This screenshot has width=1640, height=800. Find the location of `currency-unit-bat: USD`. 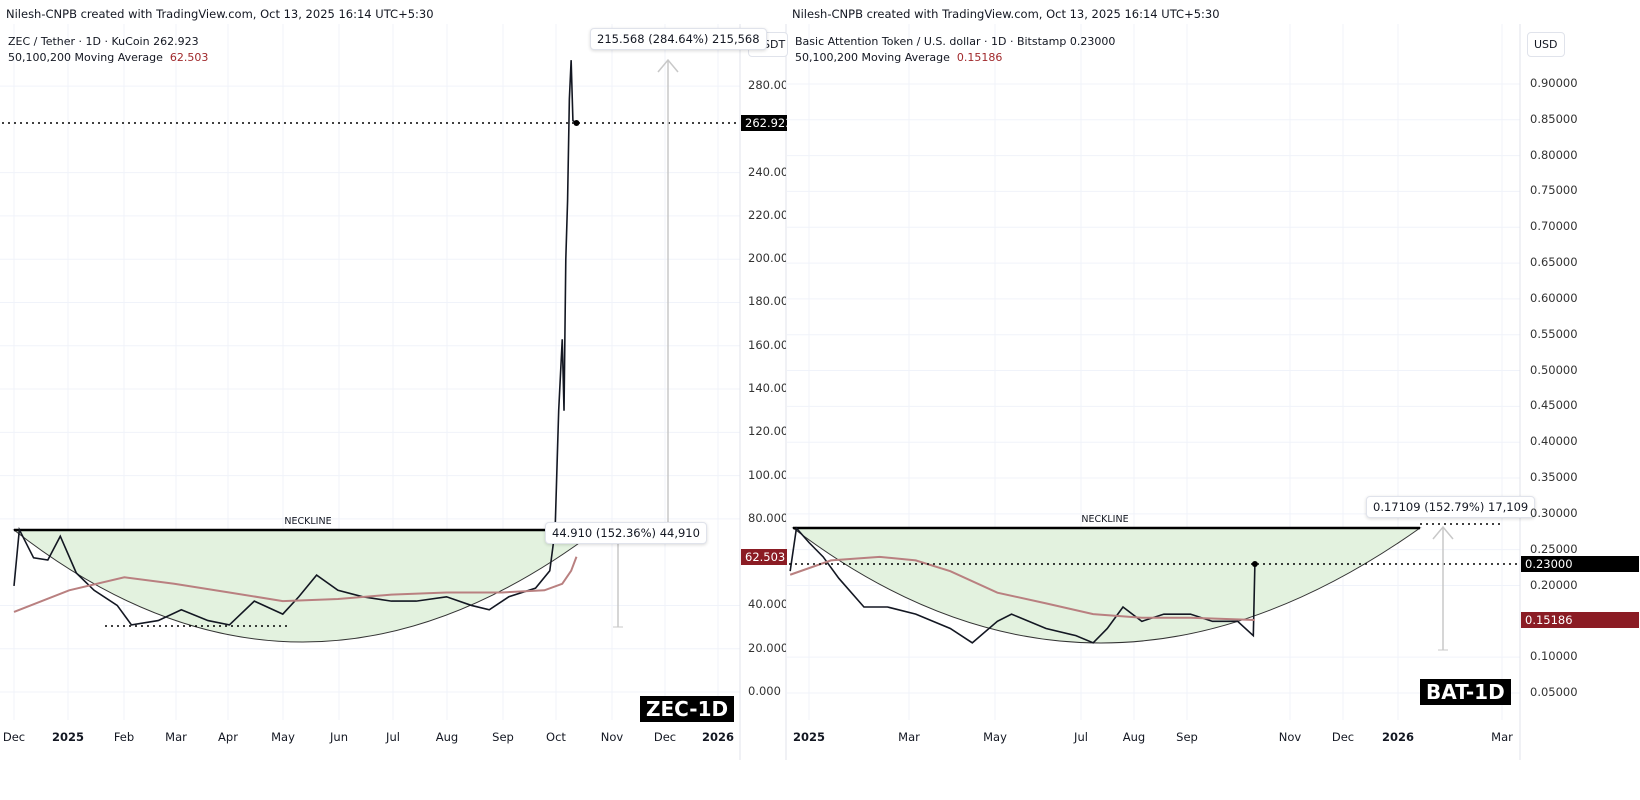

currency-unit-bat: USD is located at coordinates (1546, 44).